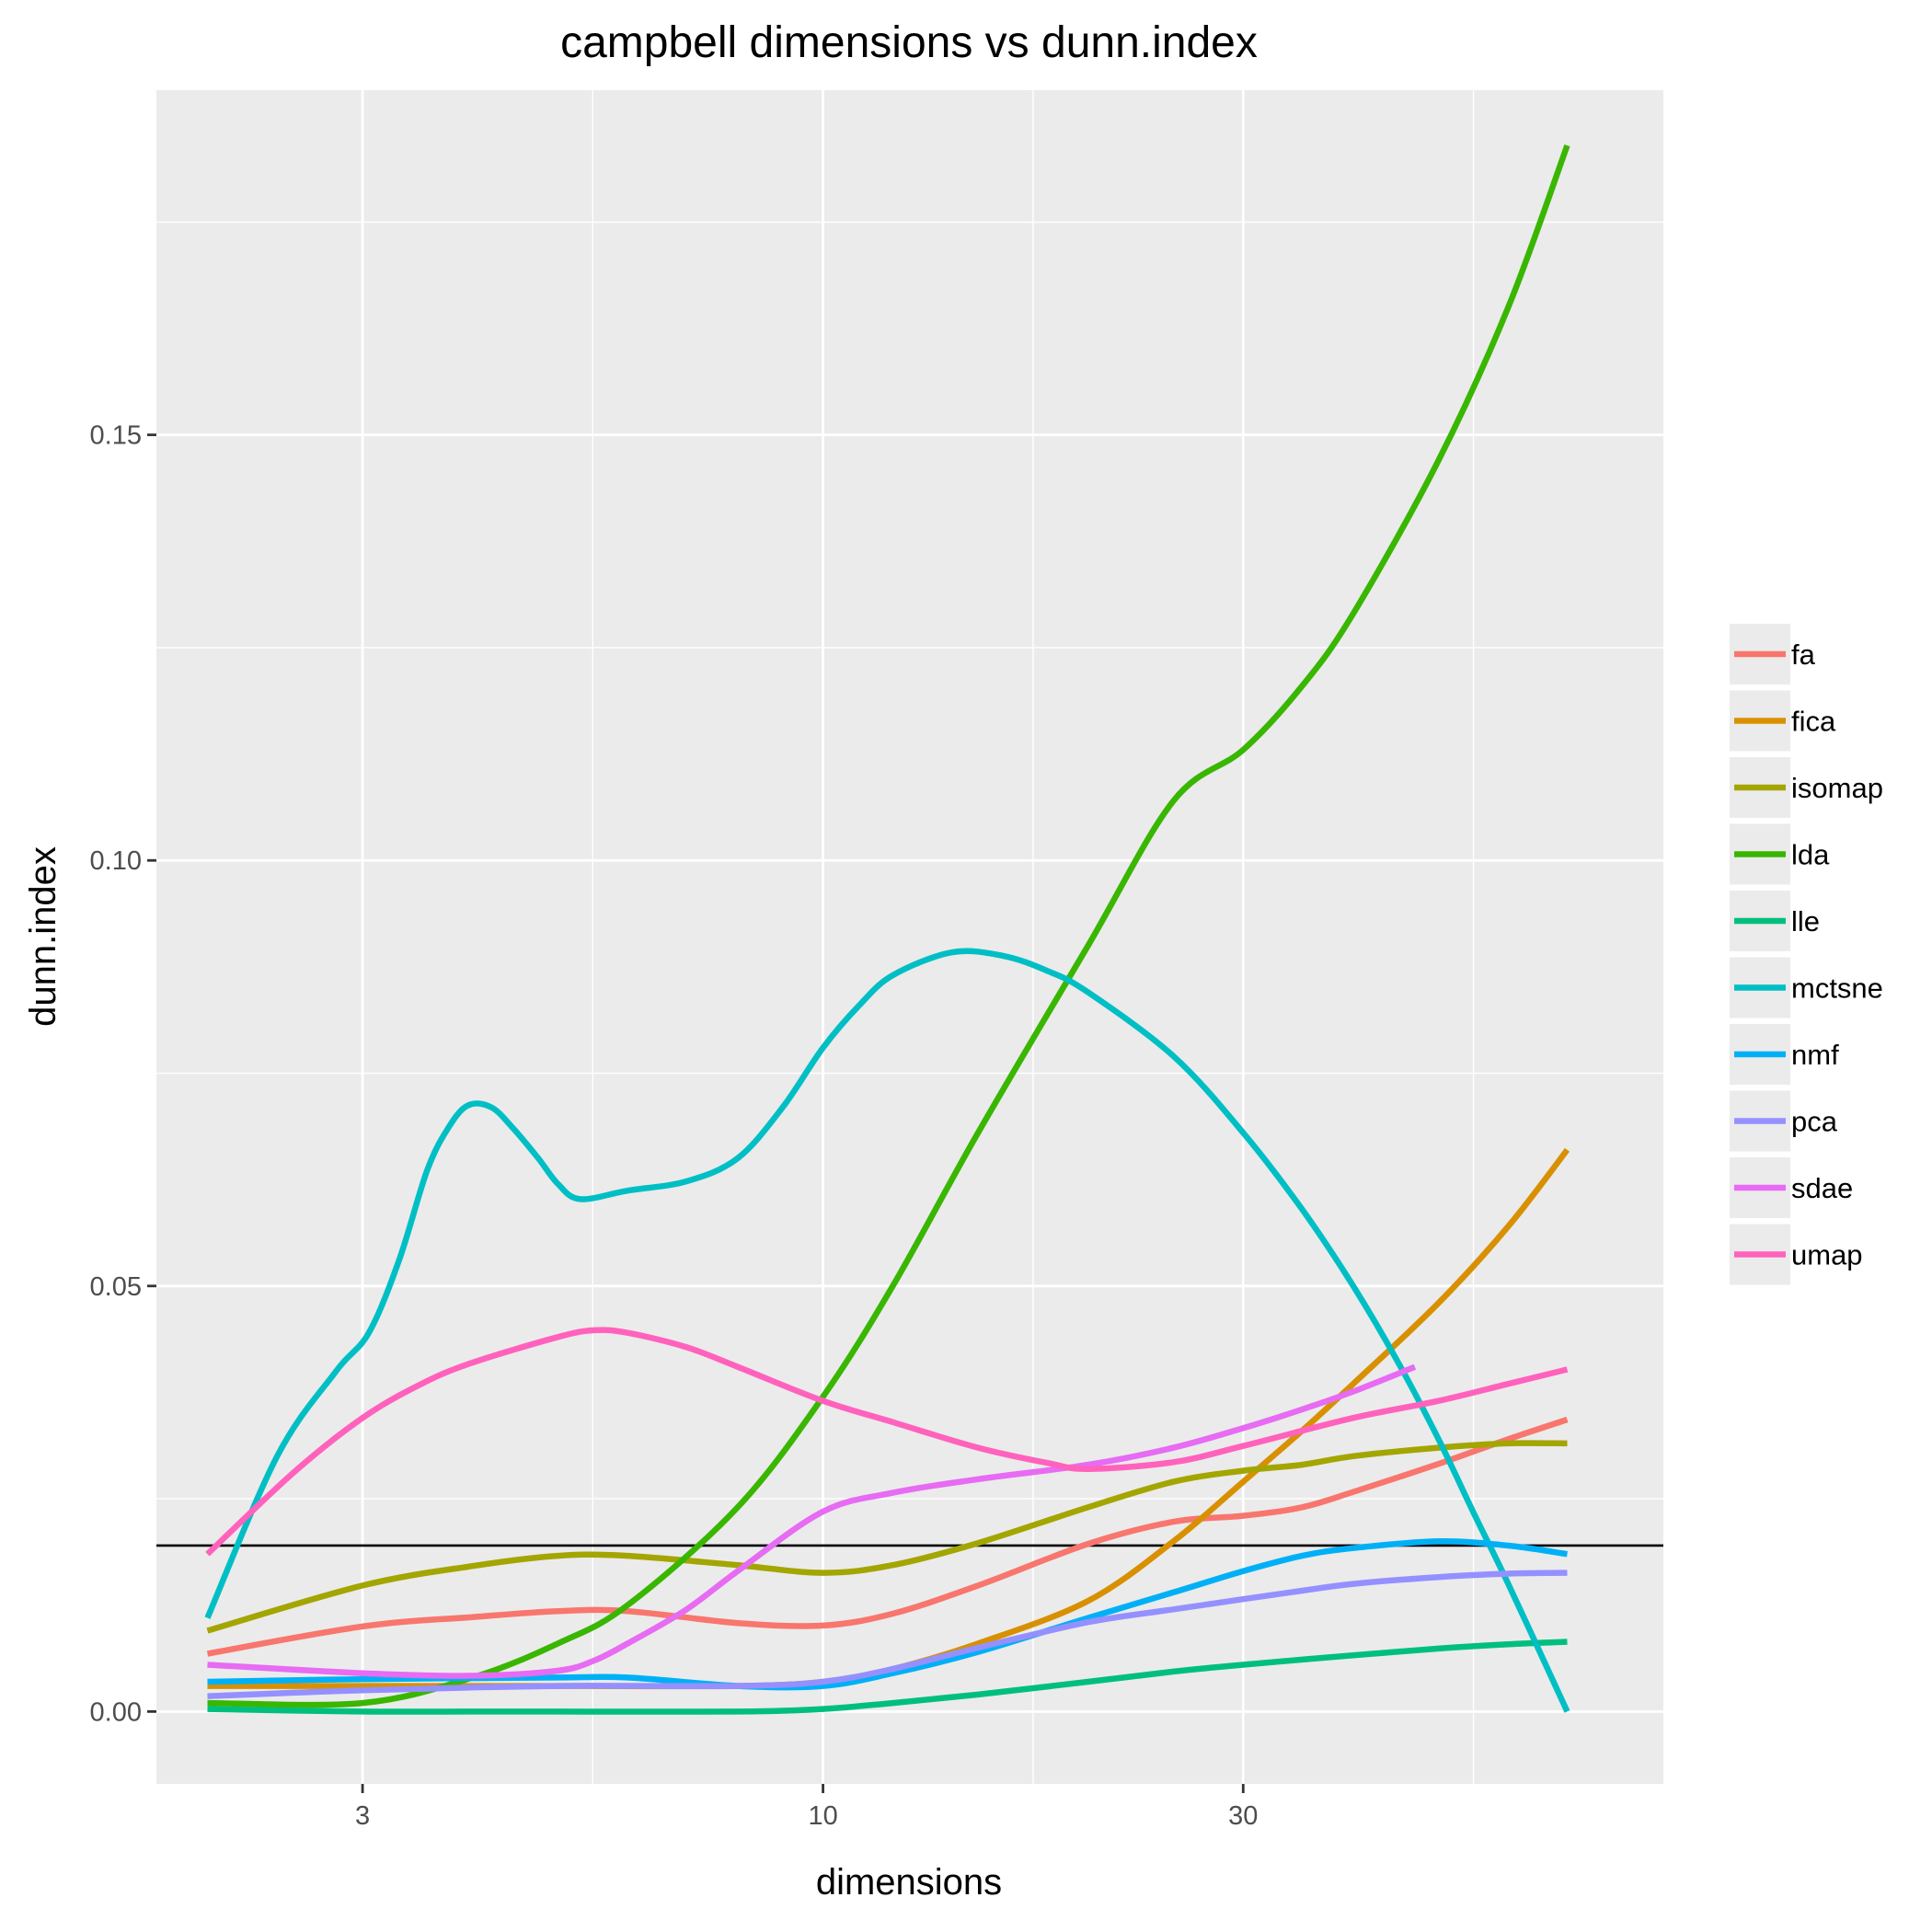  What do you see at coordinates (1805, 921) in the screenshot?
I see `legend-label: lle` at bounding box center [1805, 921].